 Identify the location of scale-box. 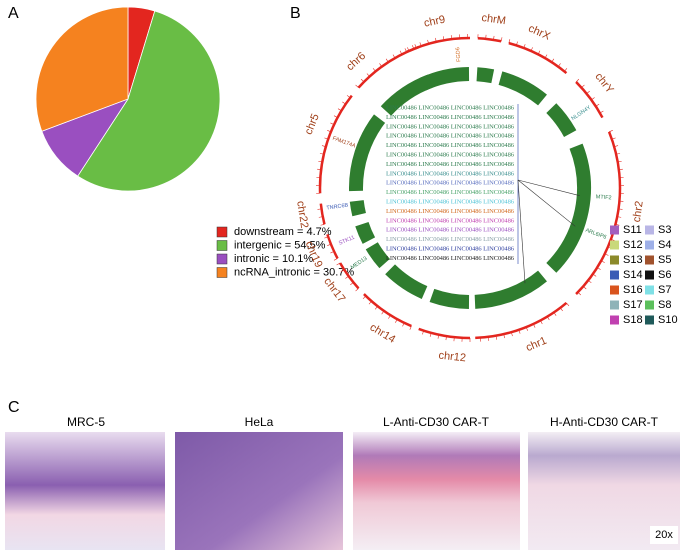
(664, 535).